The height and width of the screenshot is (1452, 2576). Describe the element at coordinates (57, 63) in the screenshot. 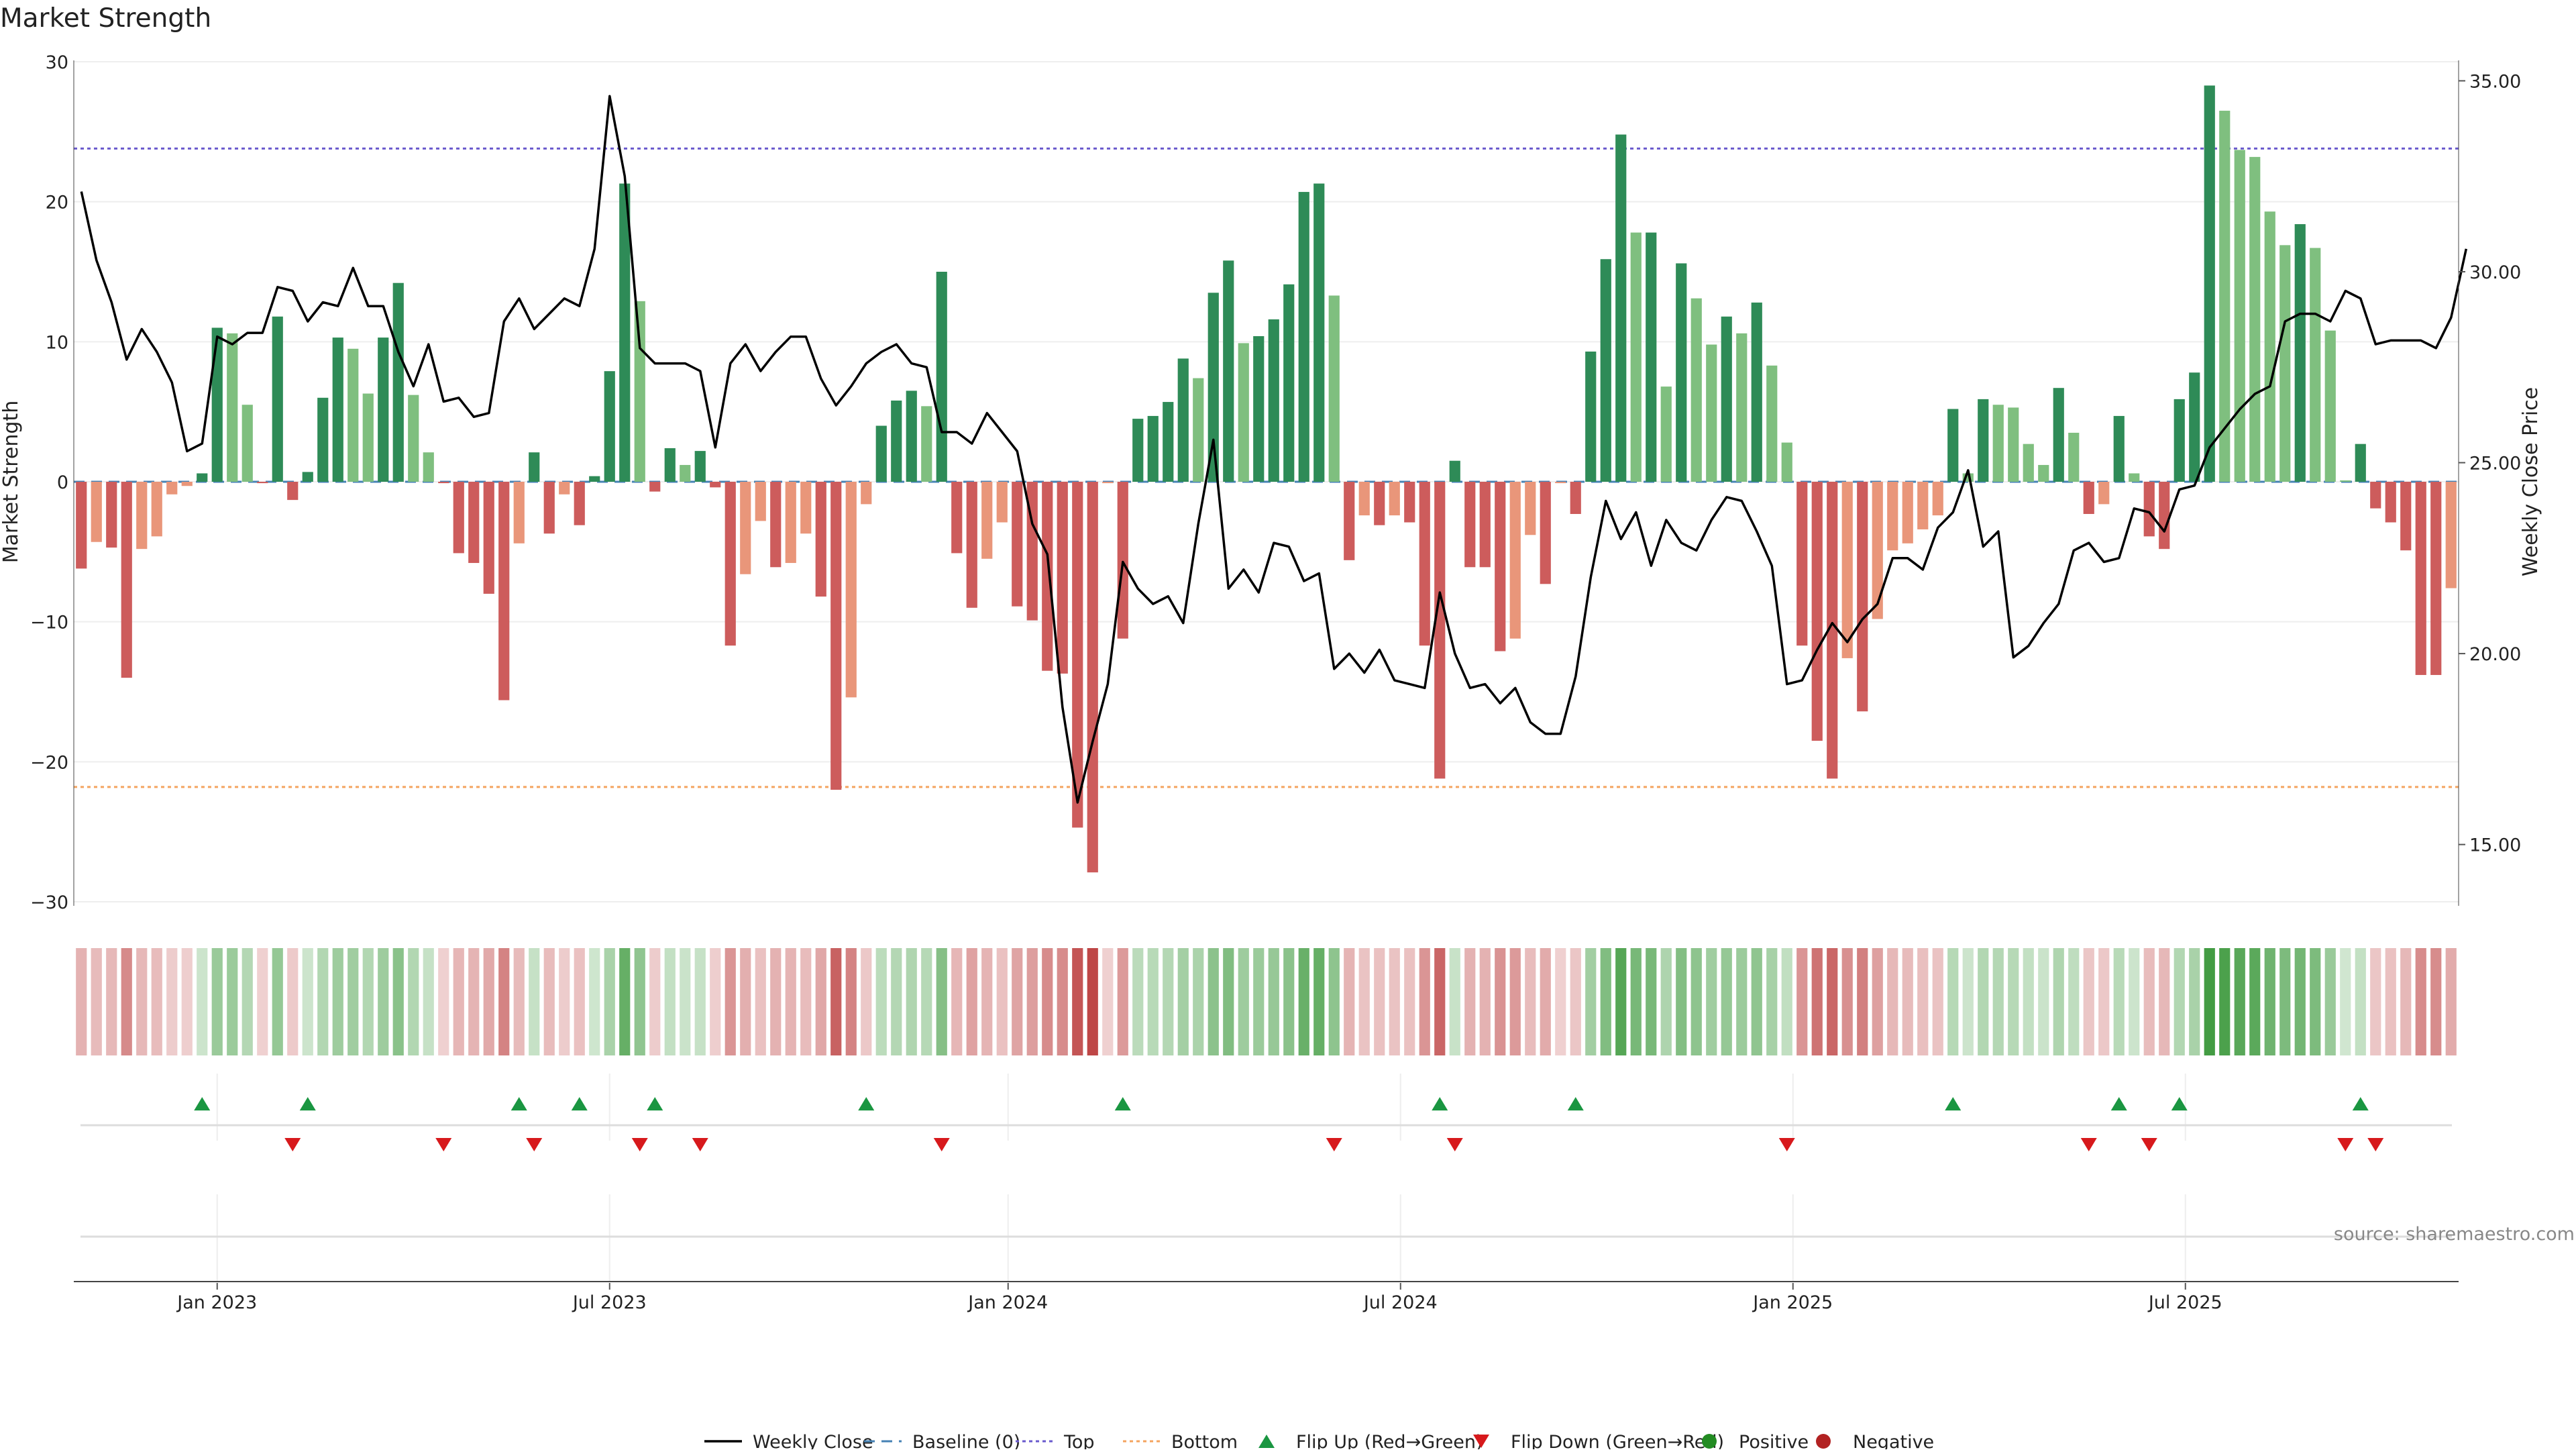

I see `y-tick-left: 30` at that location.